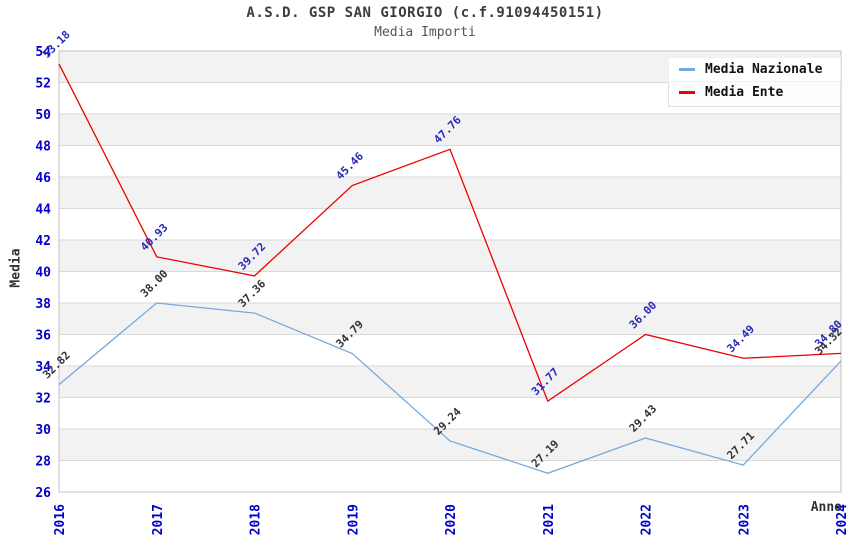 Image resolution: width=850 pixels, height=550 pixels. I want to click on data-point-label: 38.00, so click(154, 283).